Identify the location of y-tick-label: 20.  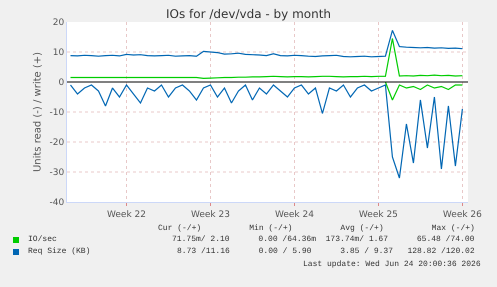
(58, 23).